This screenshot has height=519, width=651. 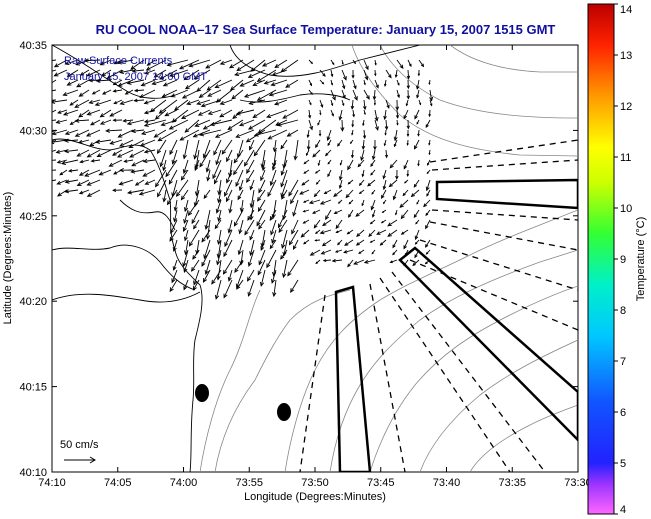 I want to click on scale-label: 50 cm/s, so click(x=79, y=445).